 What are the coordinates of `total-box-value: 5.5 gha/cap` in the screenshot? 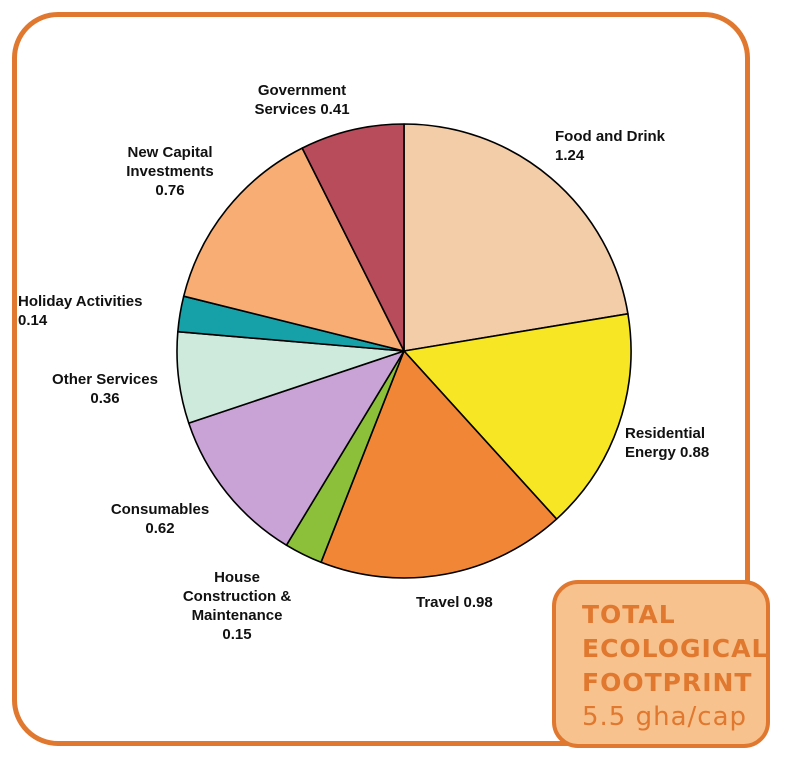 It's located at (665, 717).